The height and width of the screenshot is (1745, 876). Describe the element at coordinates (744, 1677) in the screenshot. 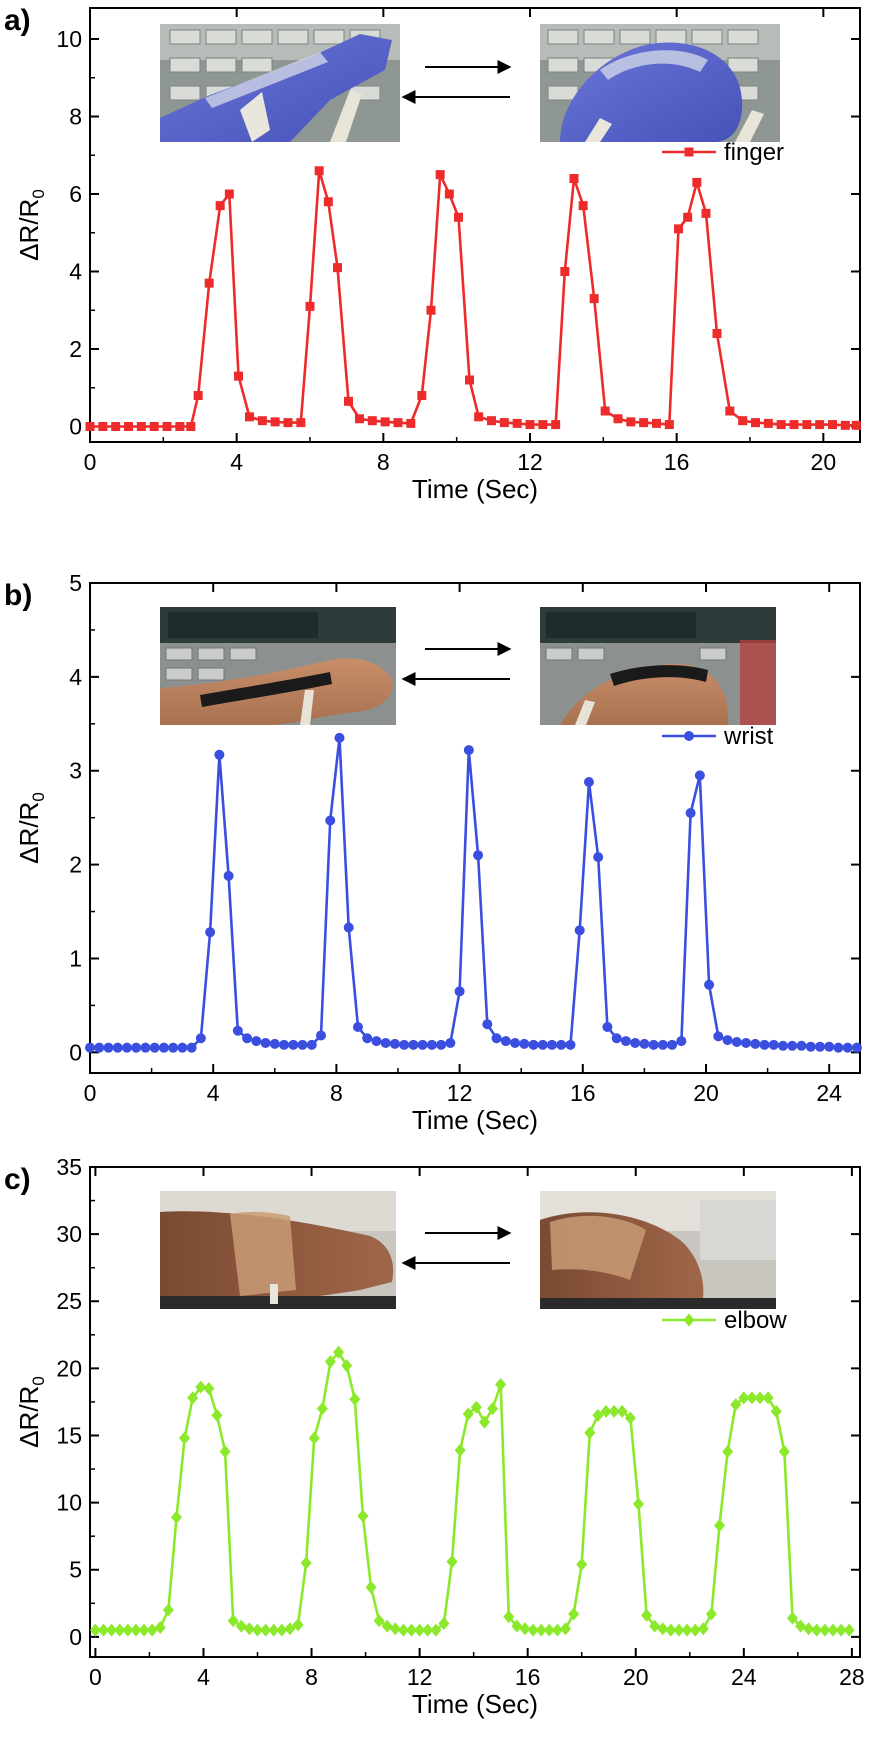

I see `x-tick-label: 24` at that location.